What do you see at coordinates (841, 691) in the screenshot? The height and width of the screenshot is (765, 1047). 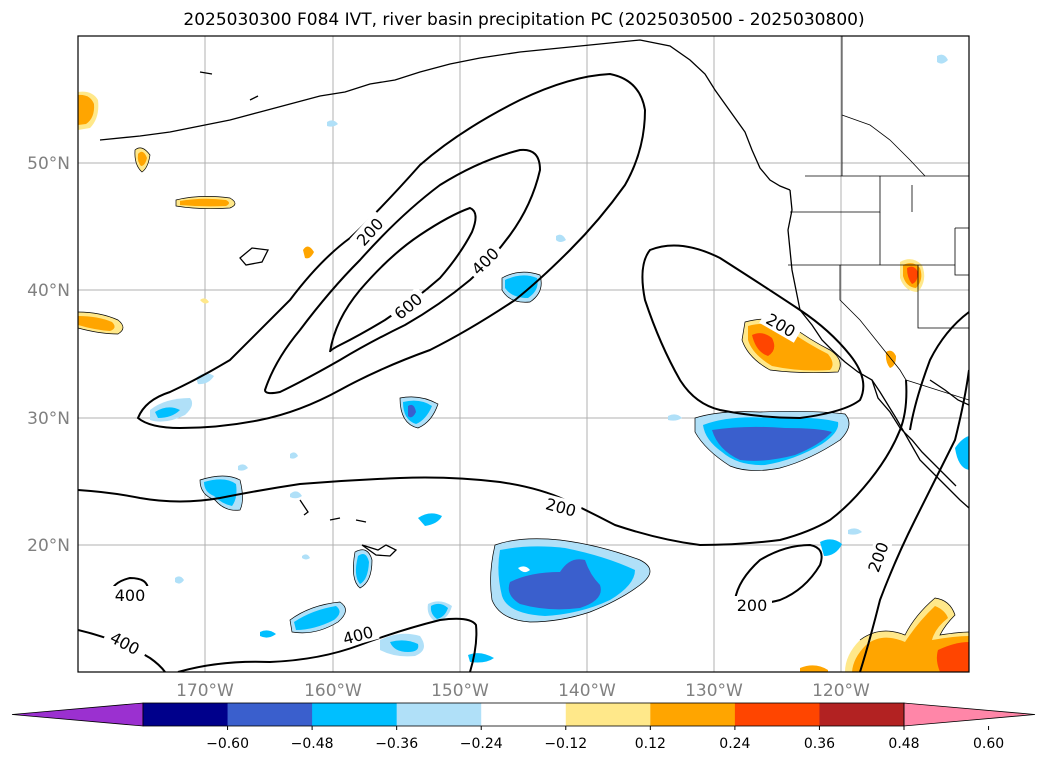 I see `lon-label: 120°W` at bounding box center [841, 691].